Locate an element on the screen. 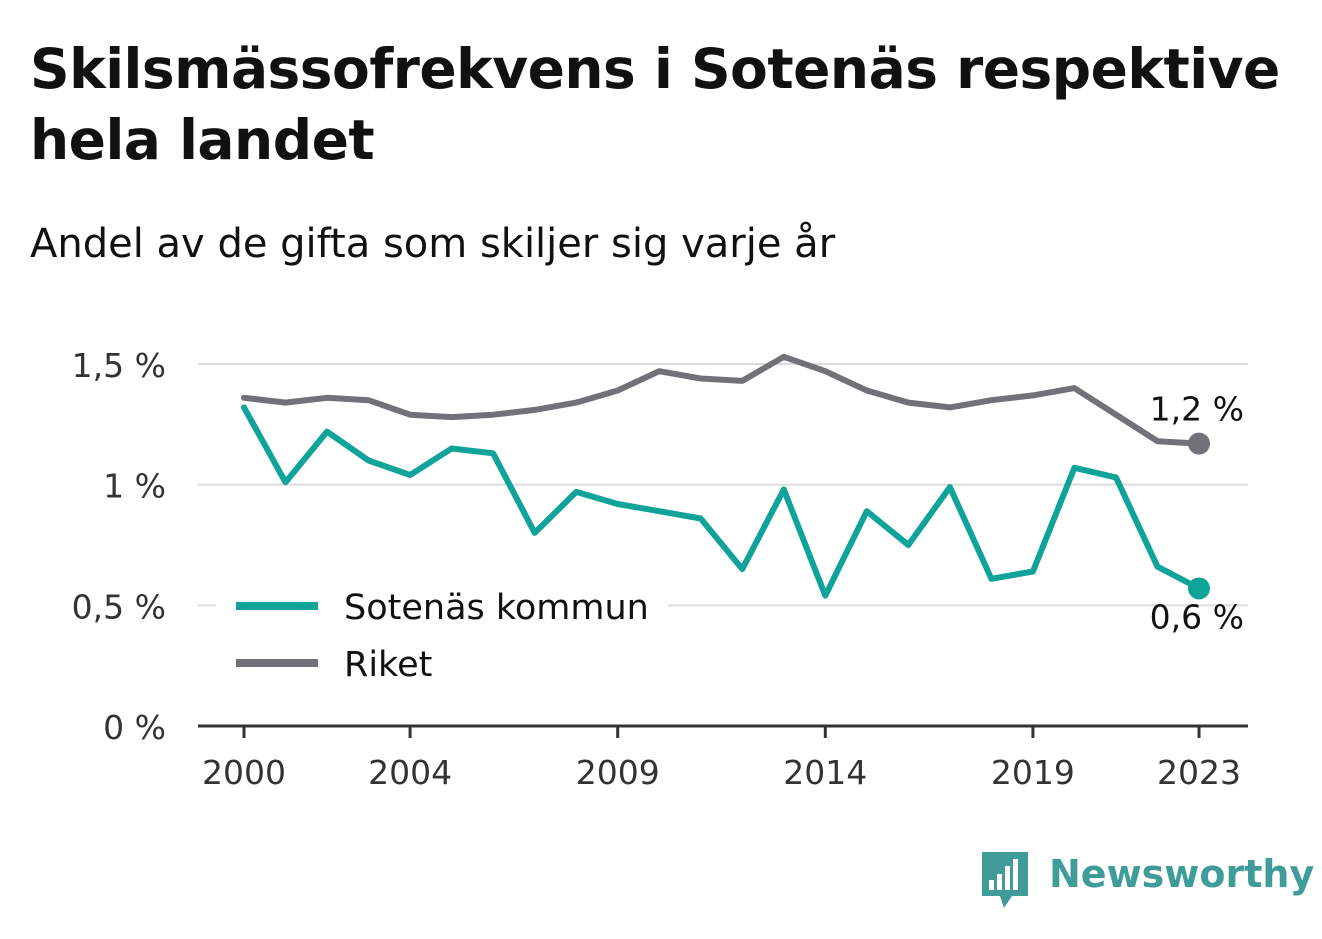 This screenshot has height=939, width=1322. x-tick-label: 2014 is located at coordinates (825, 772).